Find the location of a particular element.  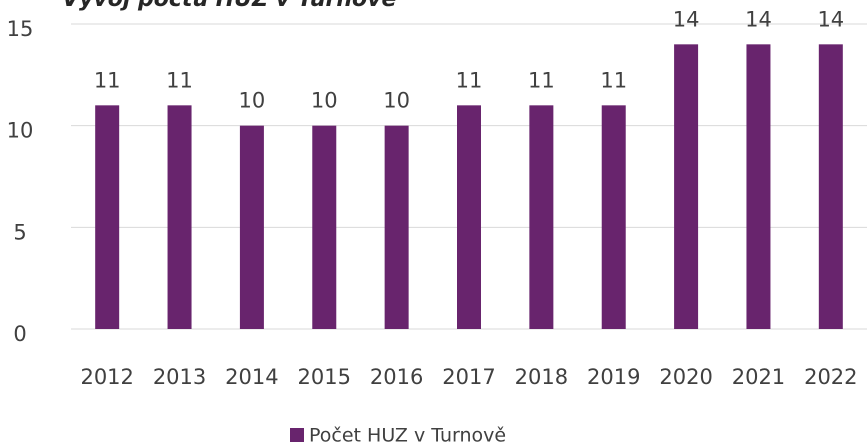

x-tick-label: 2014 is located at coordinates (251, 377).